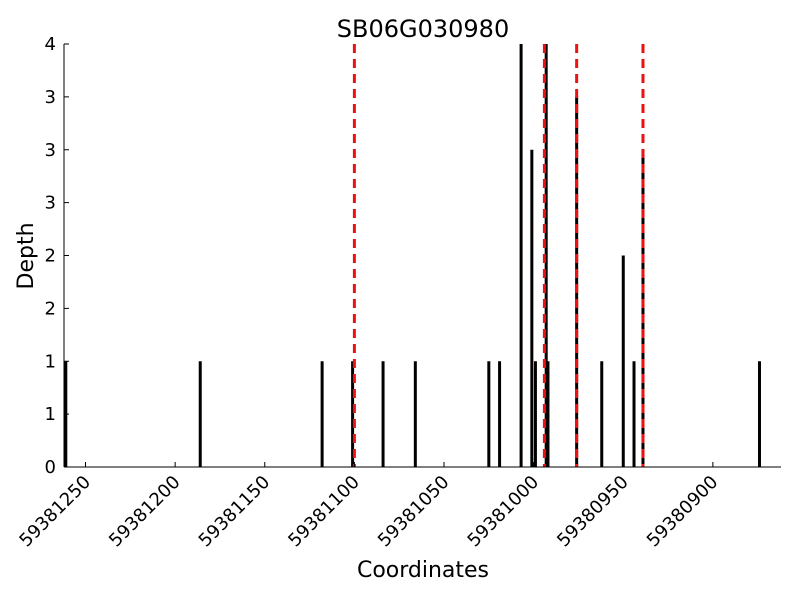 Image resolution: width=800 pixels, height=600 pixels. I want to click on chart-title: SB06G030980, so click(423, 29).